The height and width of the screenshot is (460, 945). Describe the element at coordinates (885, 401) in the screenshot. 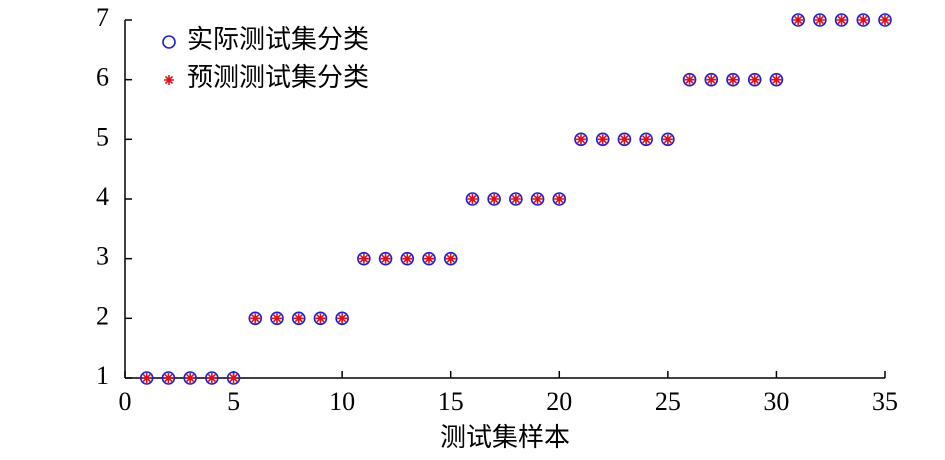

I see `x-tick-label: 35` at that location.